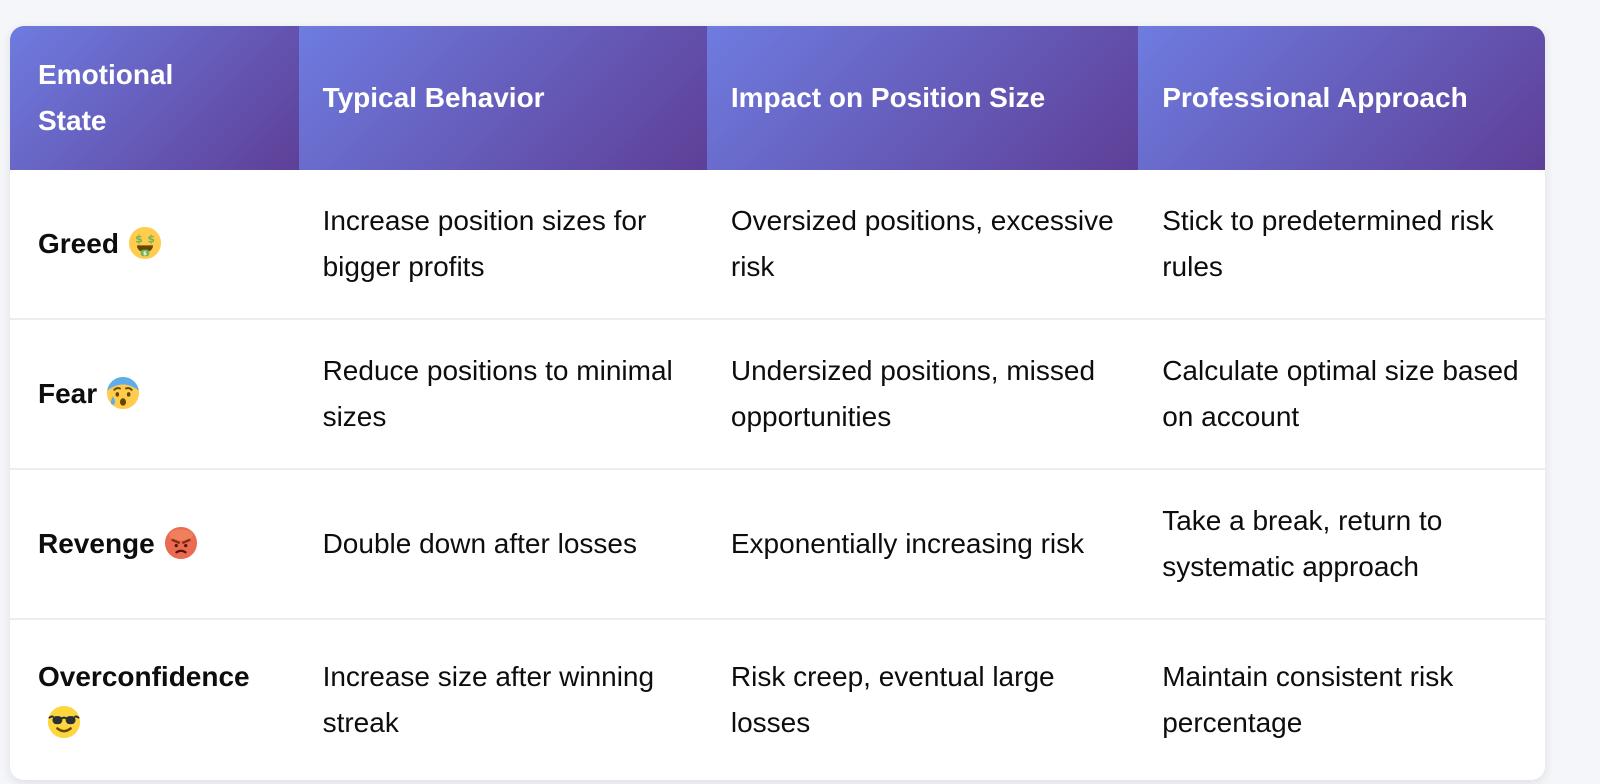 This screenshot has width=1600, height=784. I want to click on behavior-text: Double down after losses, so click(479, 543).